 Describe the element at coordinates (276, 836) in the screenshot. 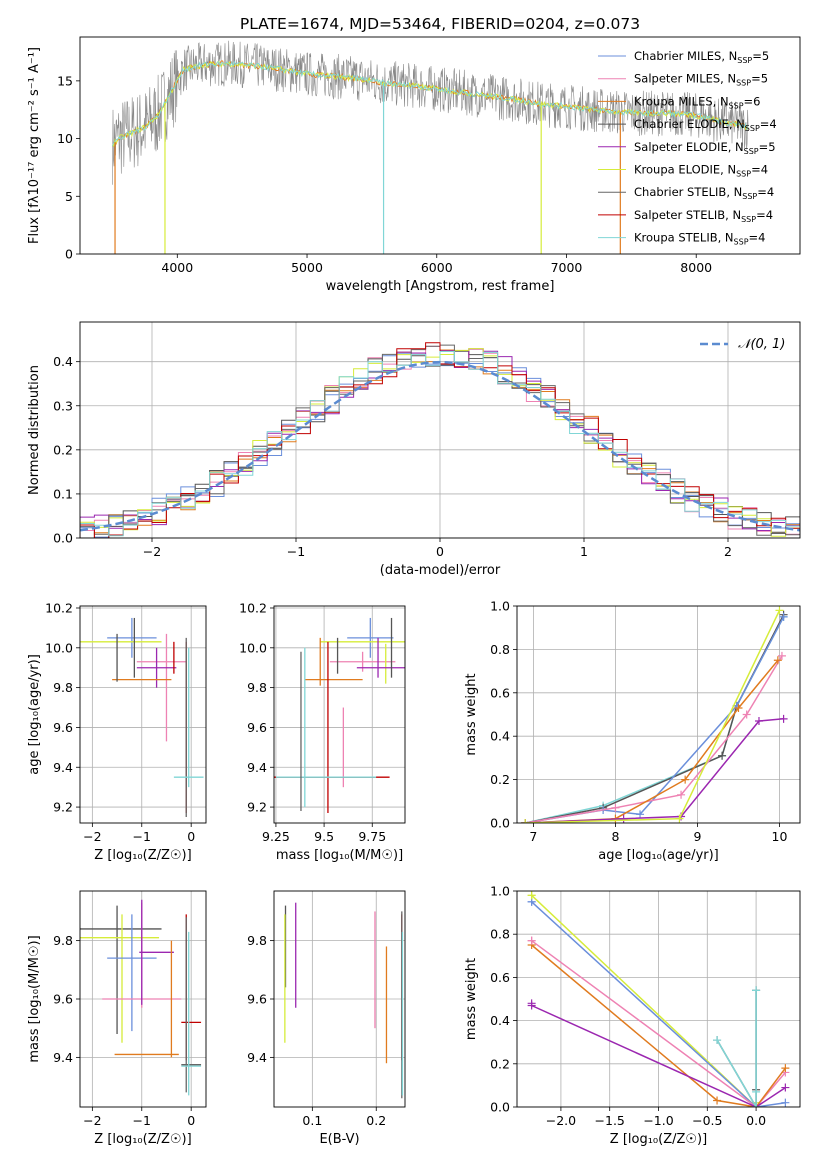

I see `x-tick-label: 9.25` at that location.